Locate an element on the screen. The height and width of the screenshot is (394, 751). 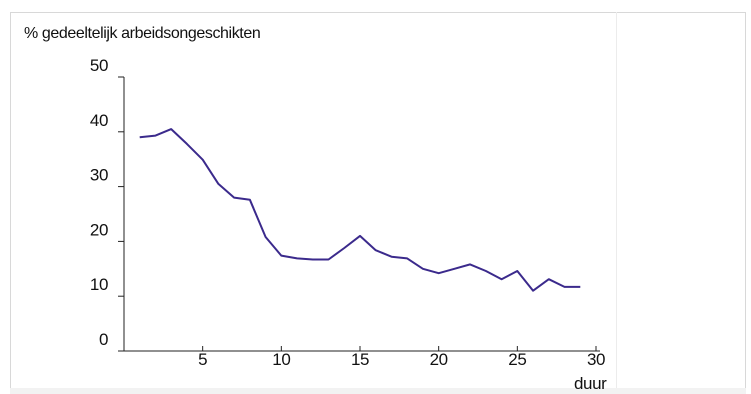
x-tick-label: 15 is located at coordinates (360, 359).